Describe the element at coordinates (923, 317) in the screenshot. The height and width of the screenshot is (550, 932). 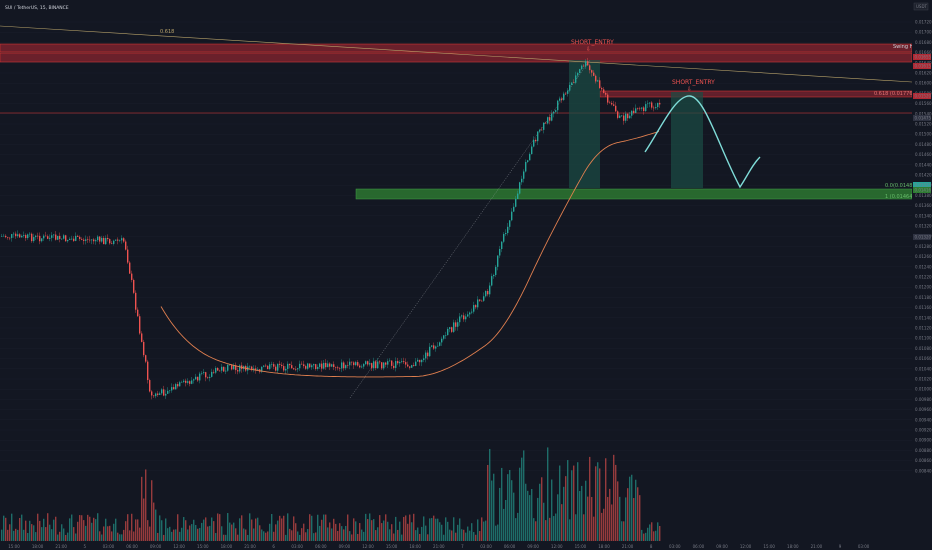
I see `price-tick-label: 0.01140` at that location.